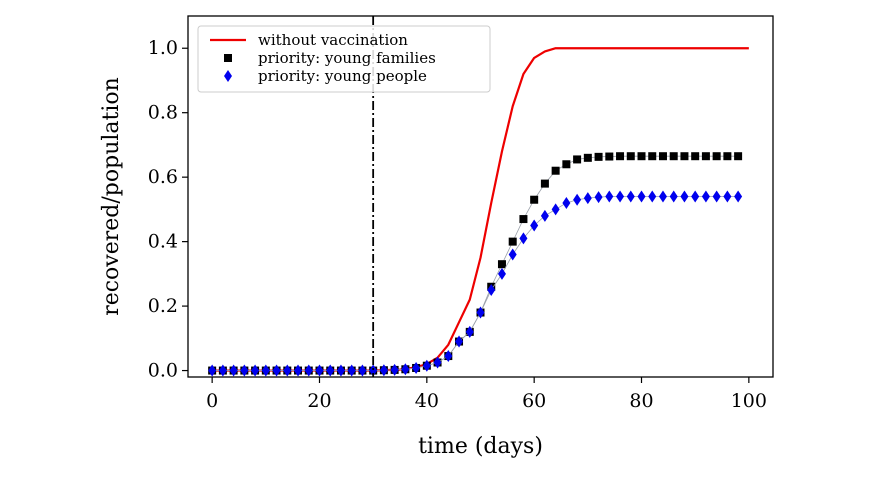  Describe the element at coordinates (427, 401) in the screenshot. I see `x-tick-label: 40` at that location.